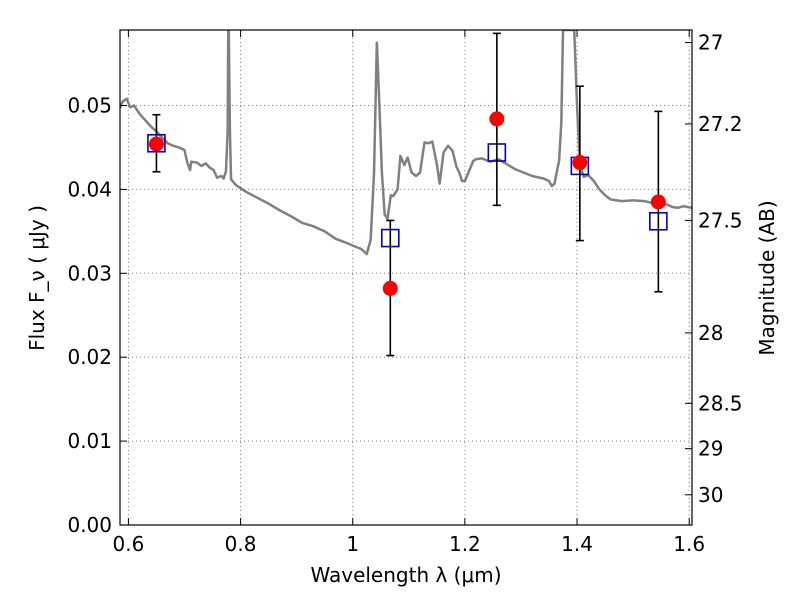 This screenshot has height=600, width=800. What do you see at coordinates (720, 220) in the screenshot?
I see `y2-tick-label: 27.5` at bounding box center [720, 220].